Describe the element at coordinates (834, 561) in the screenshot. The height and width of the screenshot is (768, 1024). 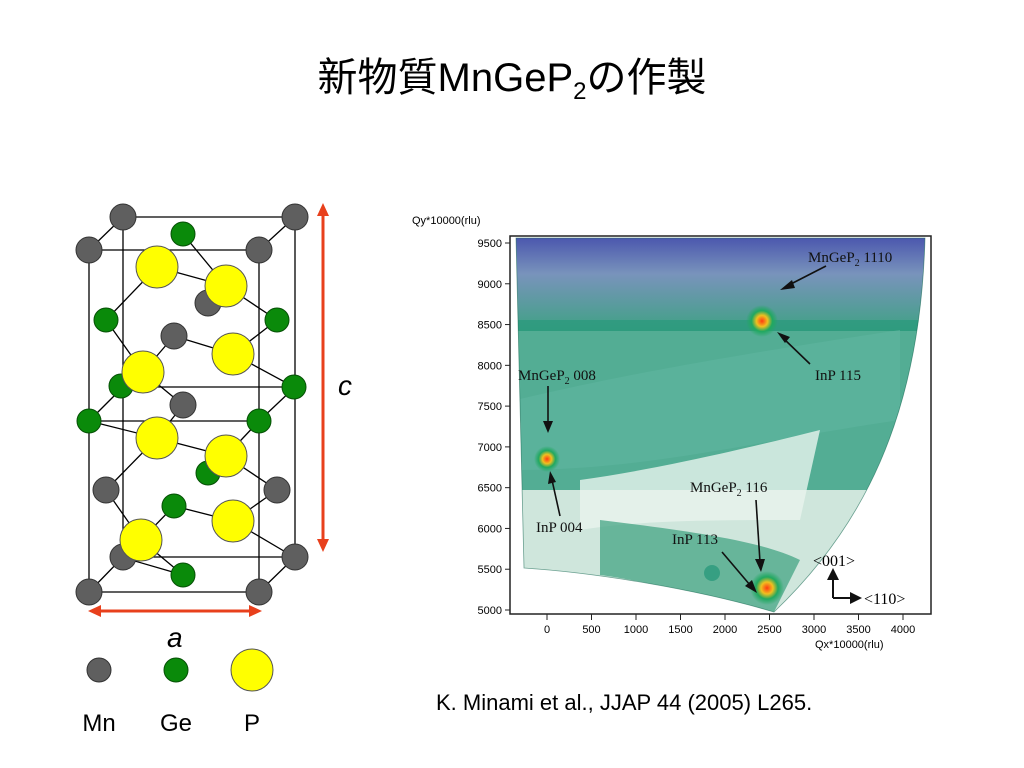
I see `direction-001-label: <001>` at that location.